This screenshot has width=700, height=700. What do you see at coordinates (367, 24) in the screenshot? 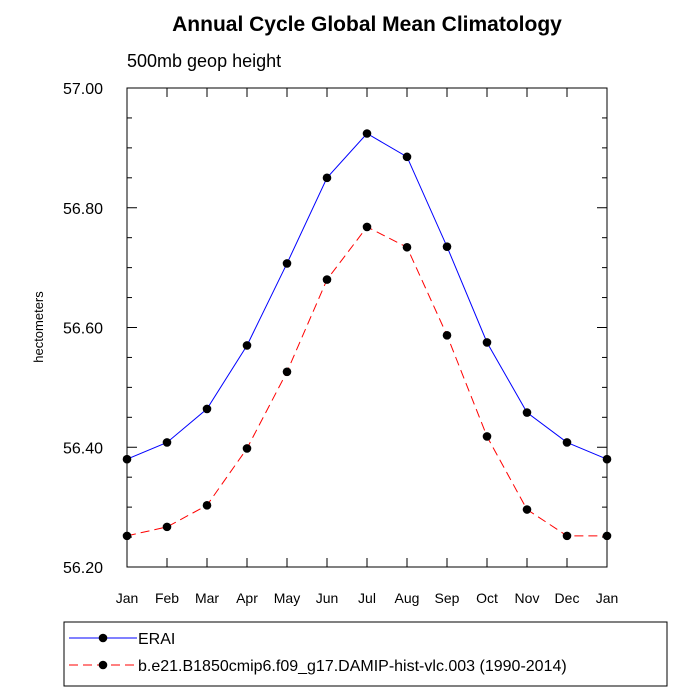
I see `chart-title: Annual Cycle Global Mean Climatology` at bounding box center [367, 24].